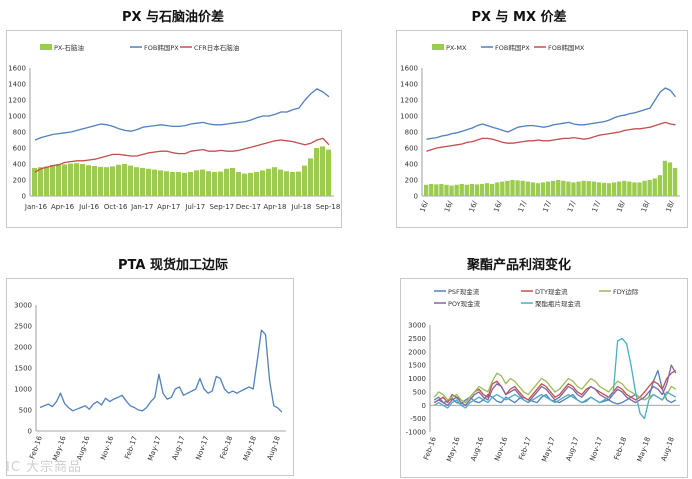 Image resolution: width=692 pixels, height=479 pixels. I want to click on x-tick-label: Sep-17, so click(221, 207).